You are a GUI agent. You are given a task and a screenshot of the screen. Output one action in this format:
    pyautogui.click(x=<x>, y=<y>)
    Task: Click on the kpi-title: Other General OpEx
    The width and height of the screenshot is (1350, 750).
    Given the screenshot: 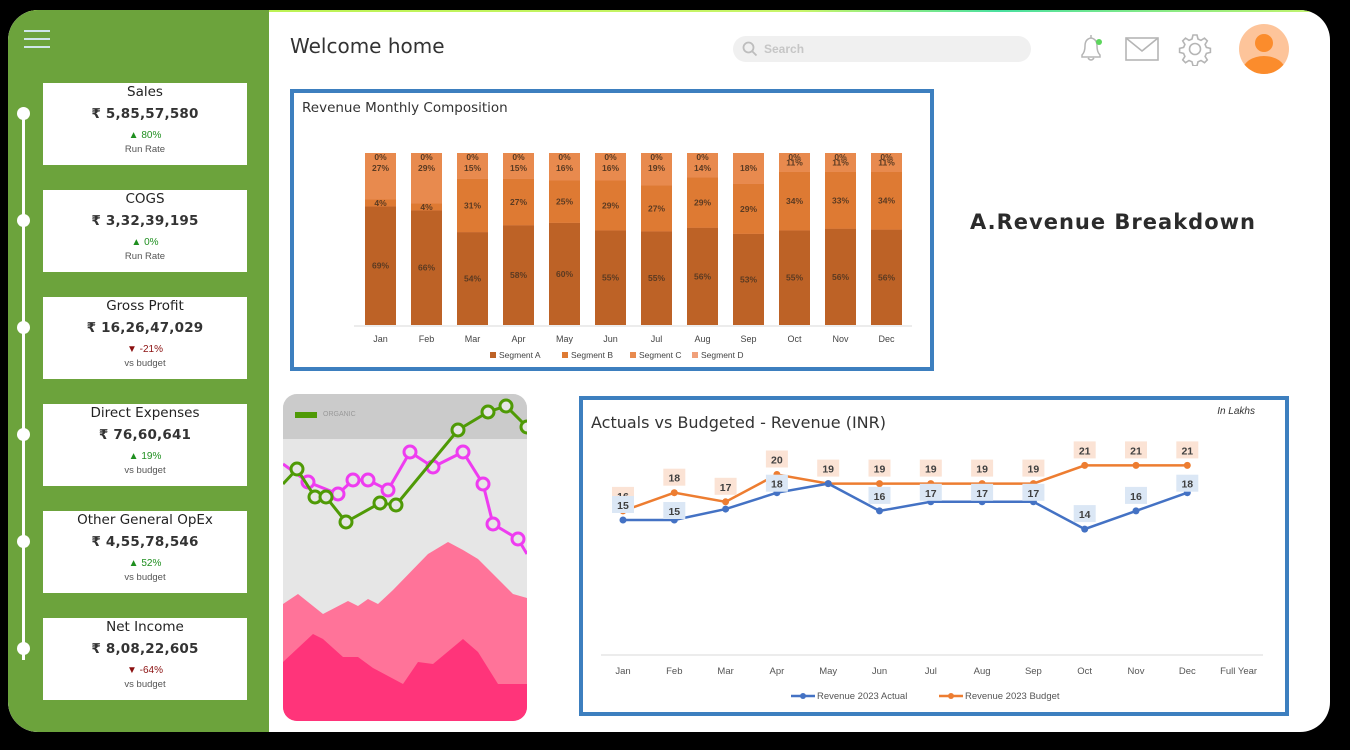 What is the action you would take?
    pyautogui.click(x=145, y=520)
    